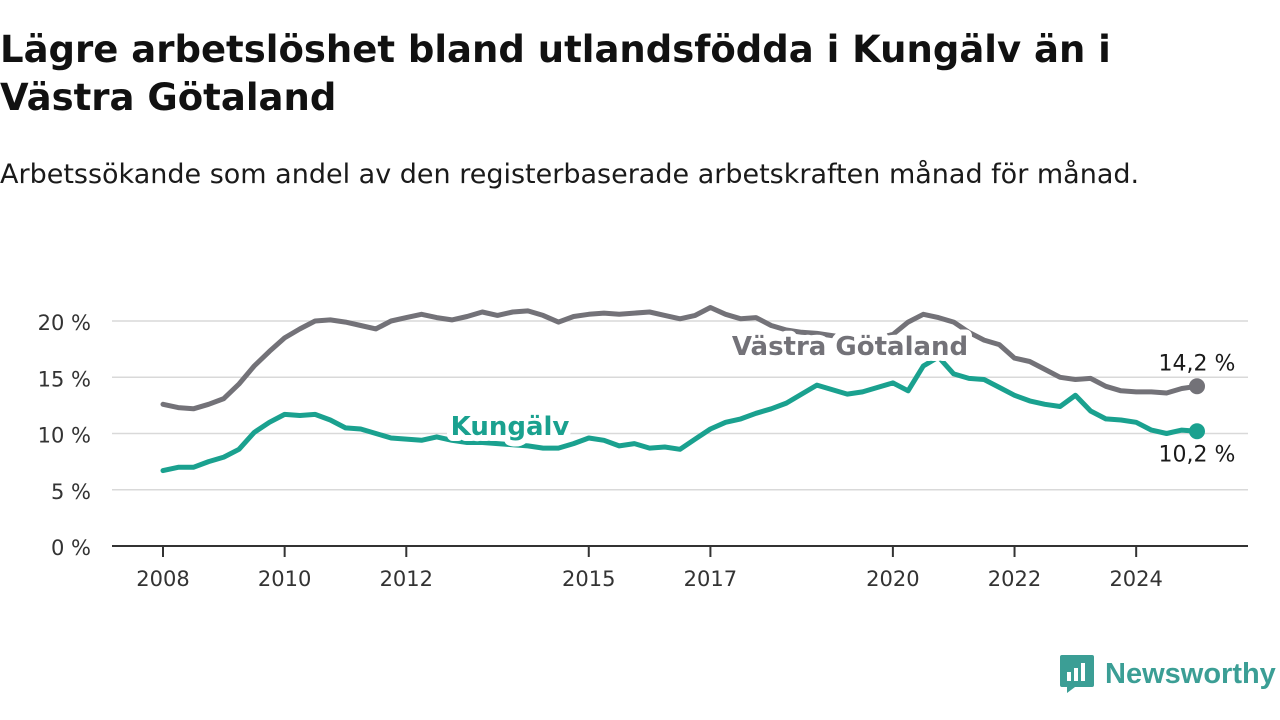 The width and height of the screenshot is (1280, 720). Describe the element at coordinates (1190, 673) in the screenshot. I see `brand-name: Newsworthy` at that location.